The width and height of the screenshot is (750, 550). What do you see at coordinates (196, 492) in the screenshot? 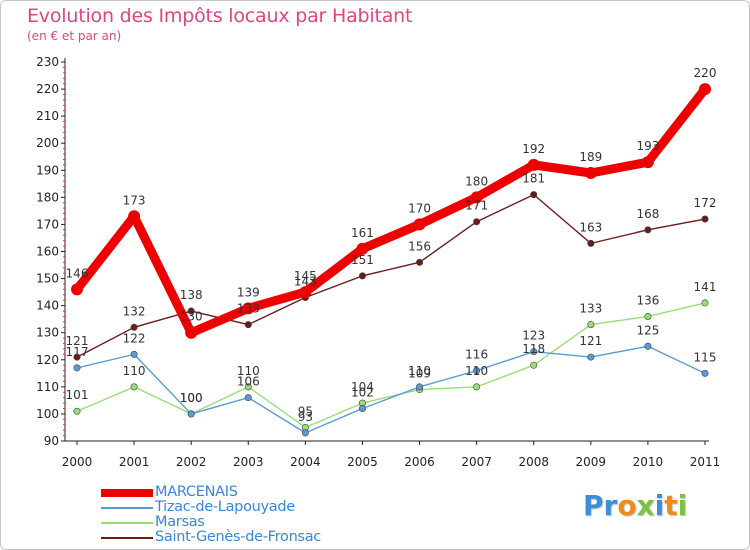
I see `legend-label-marcenais: MARCENAIS` at bounding box center [196, 492].